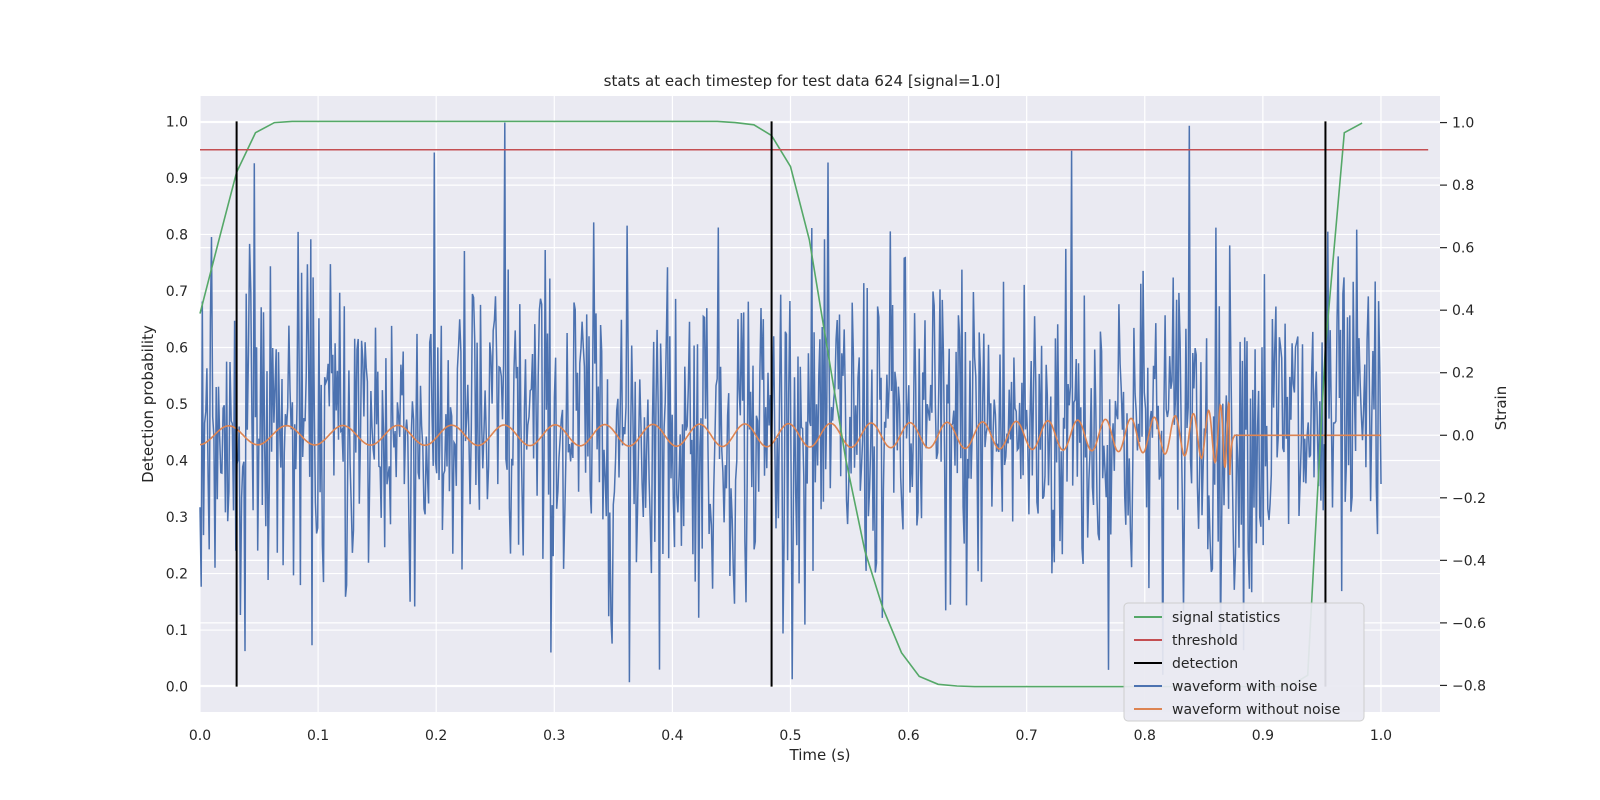 The image size is (1600, 800). What do you see at coordinates (1463, 124) in the screenshot?
I see `y2-tick-label: 1.0` at bounding box center [1463, 124].